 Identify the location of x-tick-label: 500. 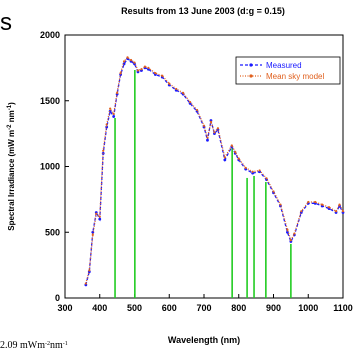
(134, 308).